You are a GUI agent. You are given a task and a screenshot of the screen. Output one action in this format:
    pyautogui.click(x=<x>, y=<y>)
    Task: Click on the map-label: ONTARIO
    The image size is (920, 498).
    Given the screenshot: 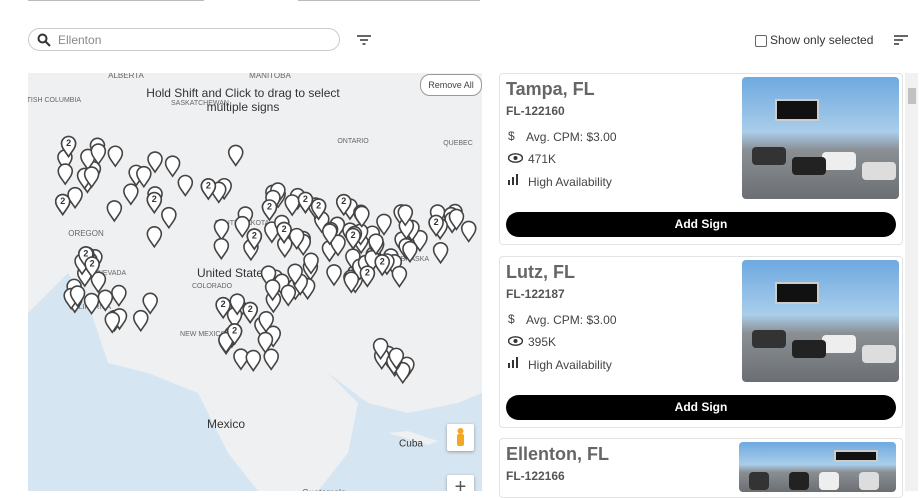 What is the action you would take?
    pyautogui.click(x=353, y=141)
    